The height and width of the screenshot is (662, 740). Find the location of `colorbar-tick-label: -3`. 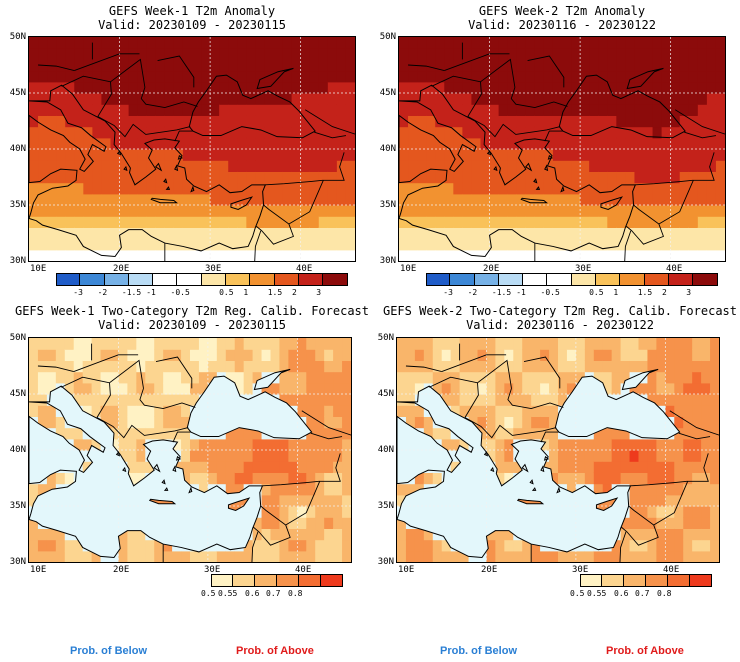

colorbar-tick-label: -3 is located at coordinates (78, 292).